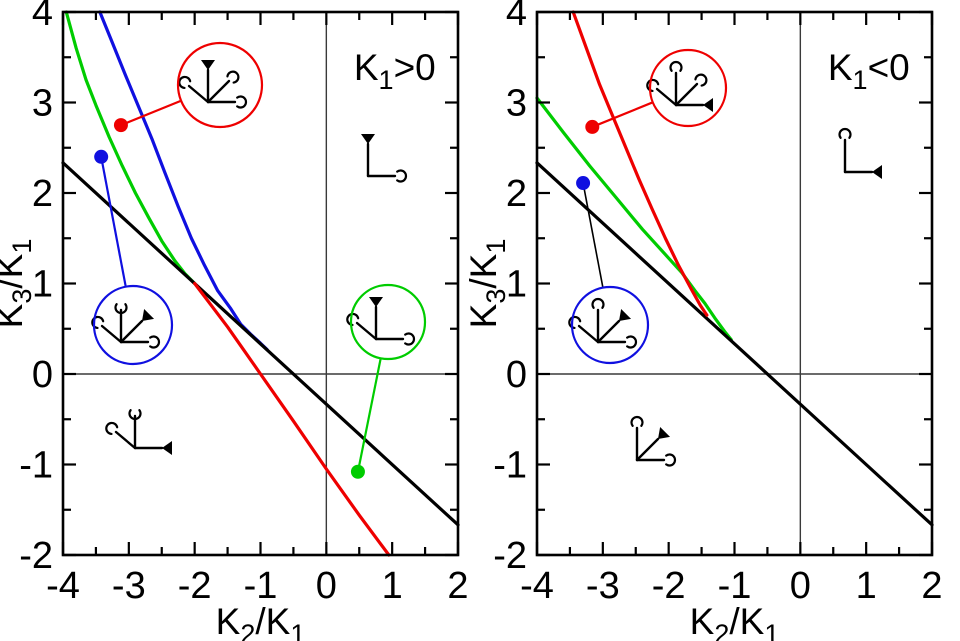  I want to click on x-tick-label: -4, so click(63, 586).